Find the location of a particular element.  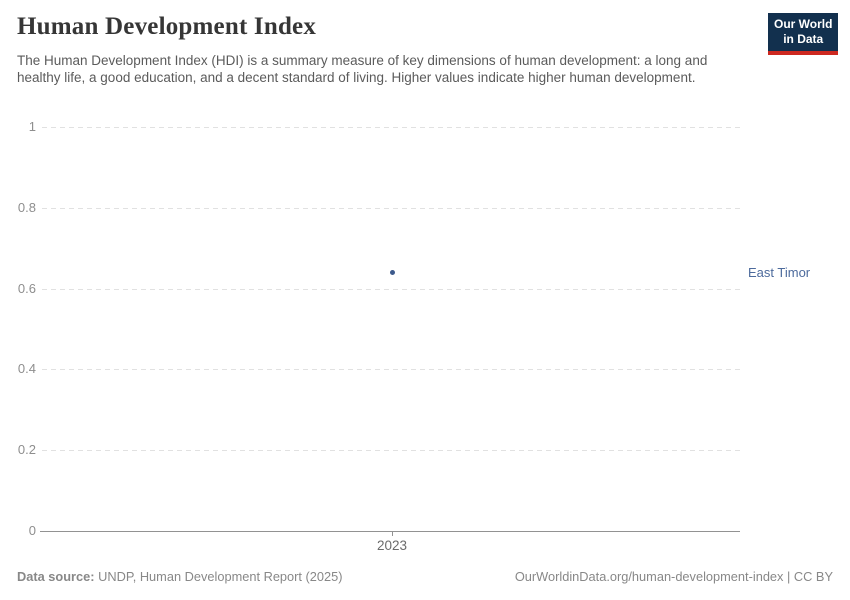

y-axis-tick-label: 0.6 is located at coordinates (26, 288).